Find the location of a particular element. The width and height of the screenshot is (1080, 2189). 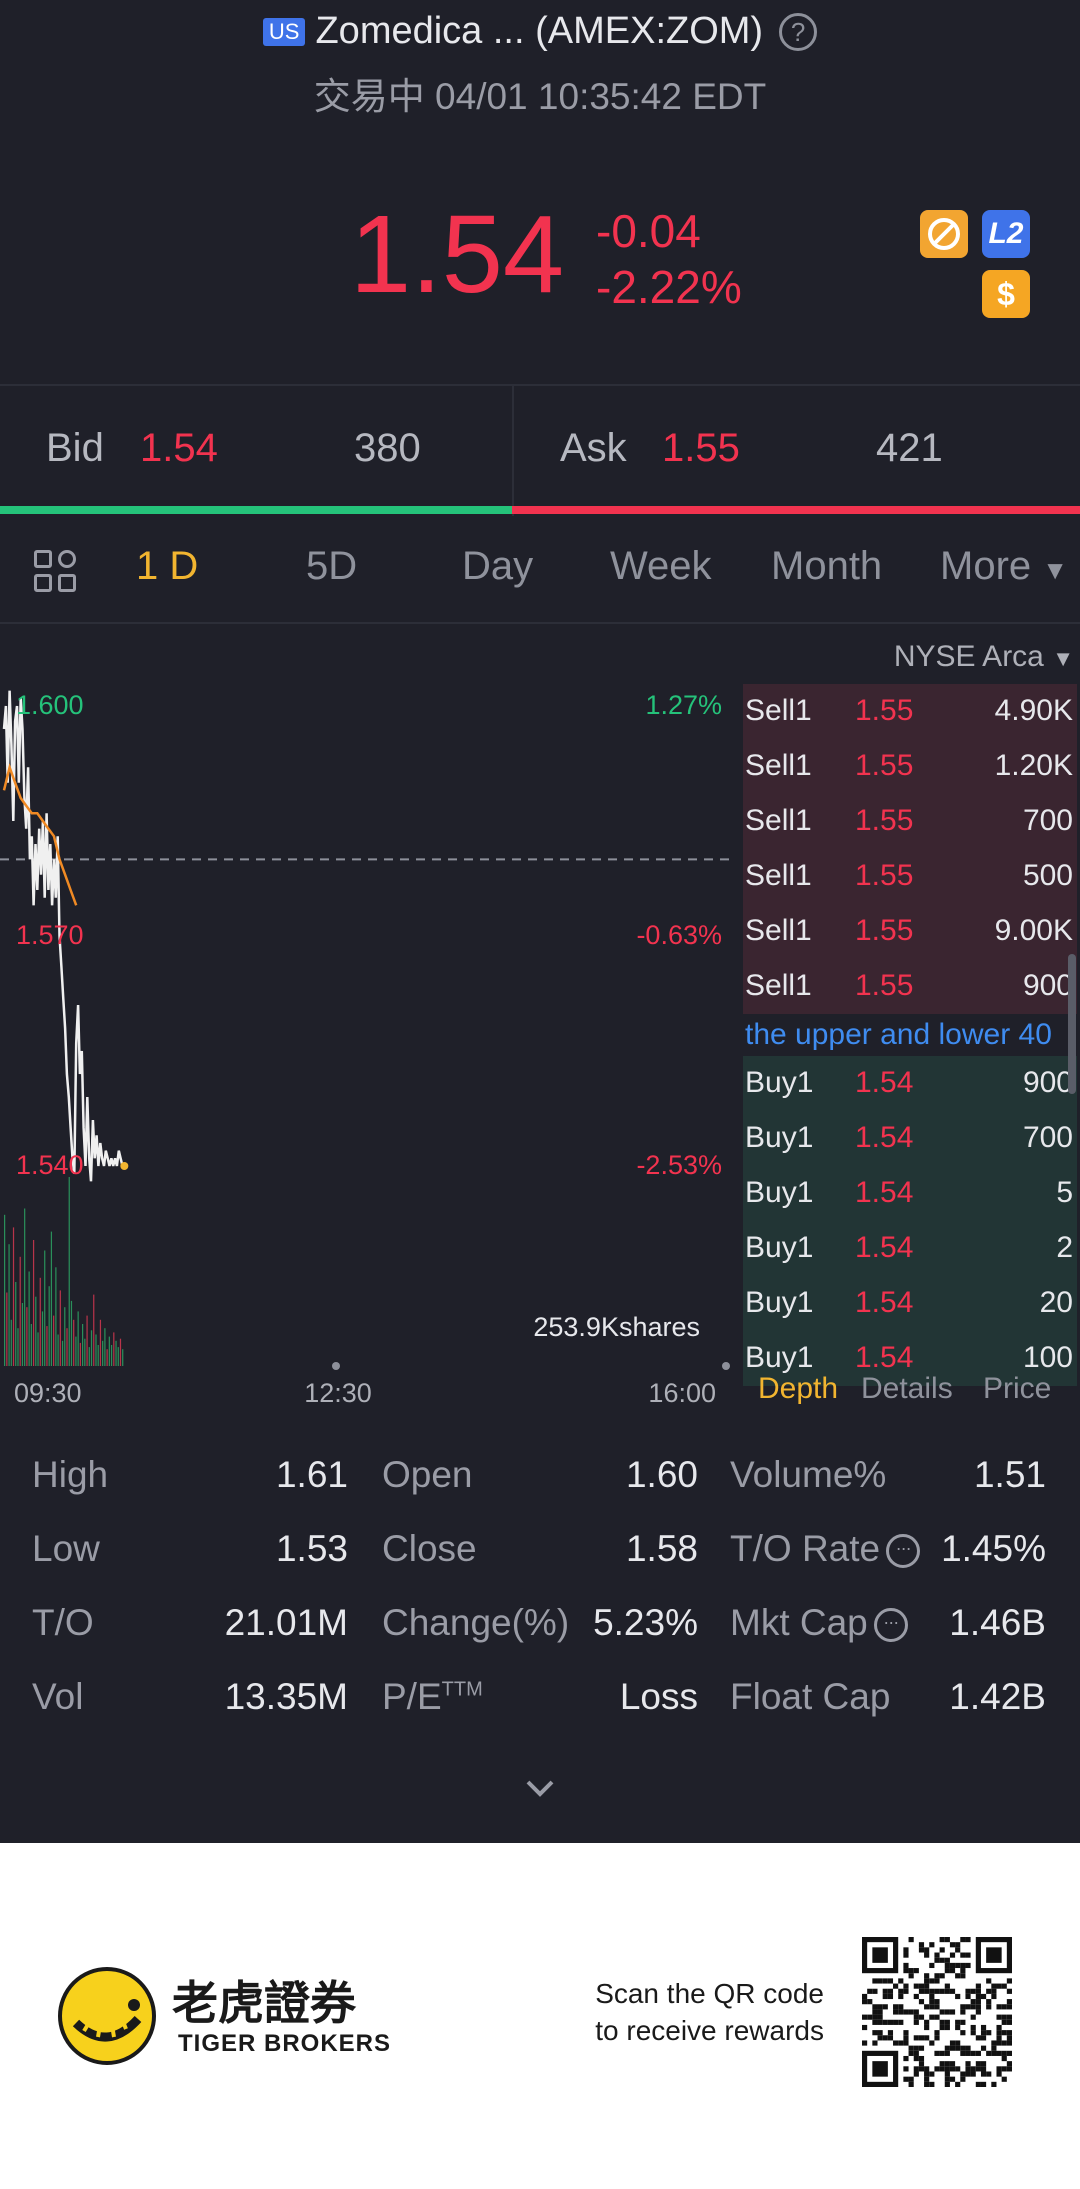

no-fee-icon is located at coordinates (944, 234).